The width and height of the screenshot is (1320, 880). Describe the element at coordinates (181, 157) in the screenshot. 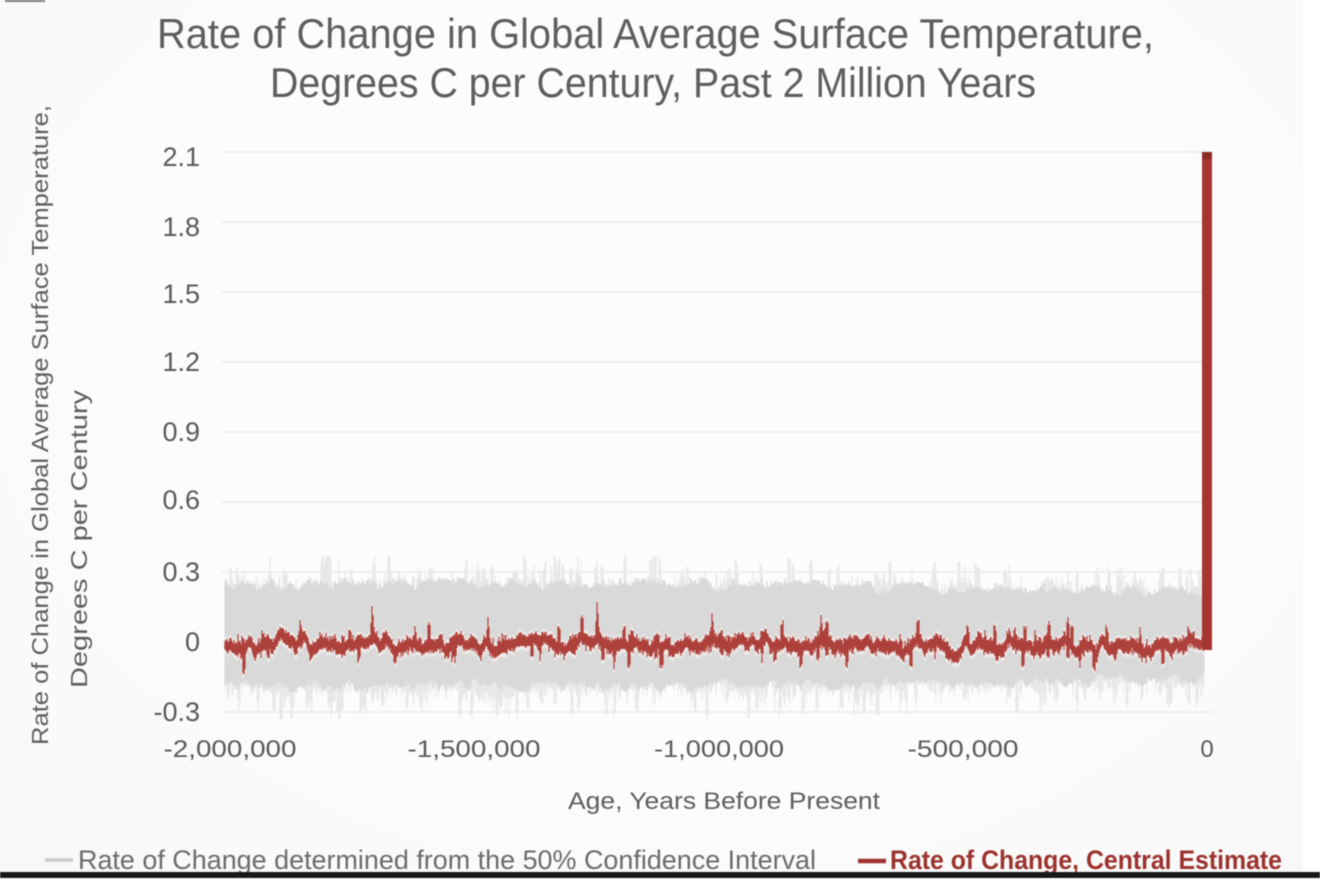

I see `svg-text: 2.1` at that location.